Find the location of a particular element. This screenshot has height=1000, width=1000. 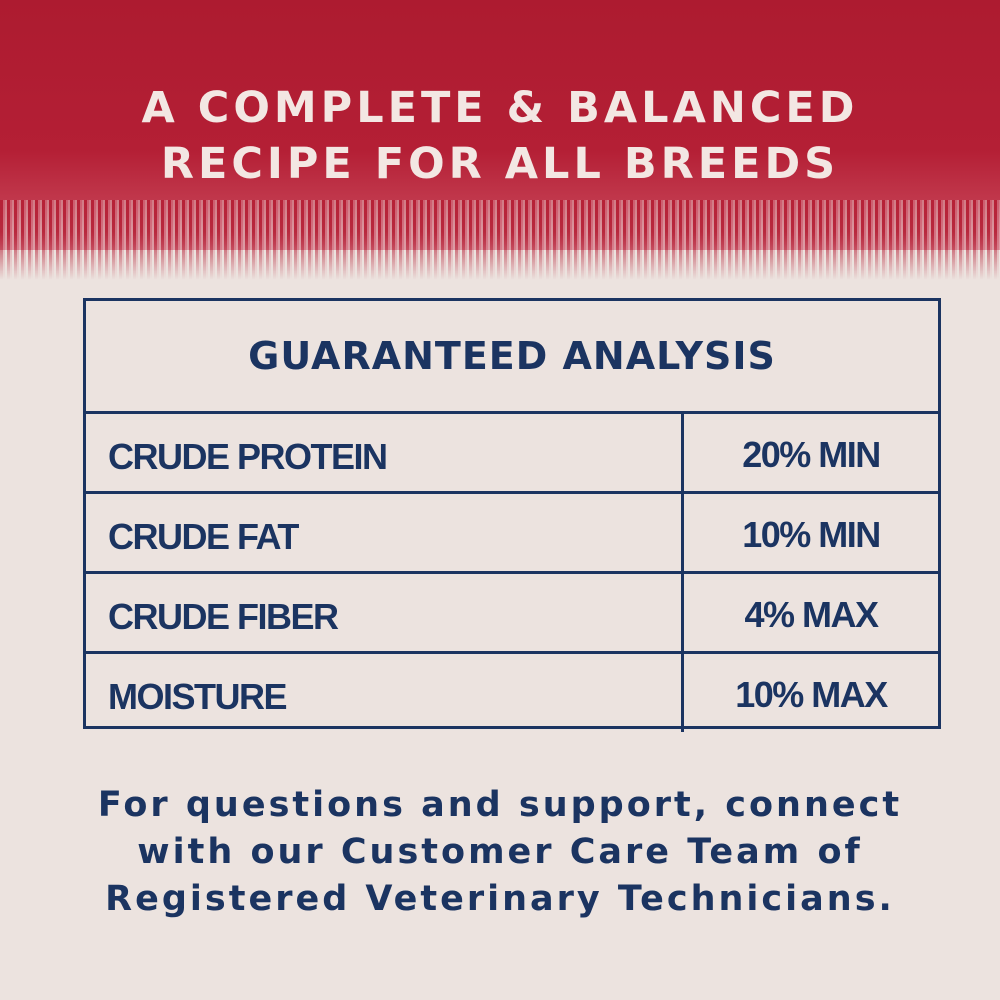

table-row: CRUDE FIBER 4% MAX is located at coordinates (512, 614).